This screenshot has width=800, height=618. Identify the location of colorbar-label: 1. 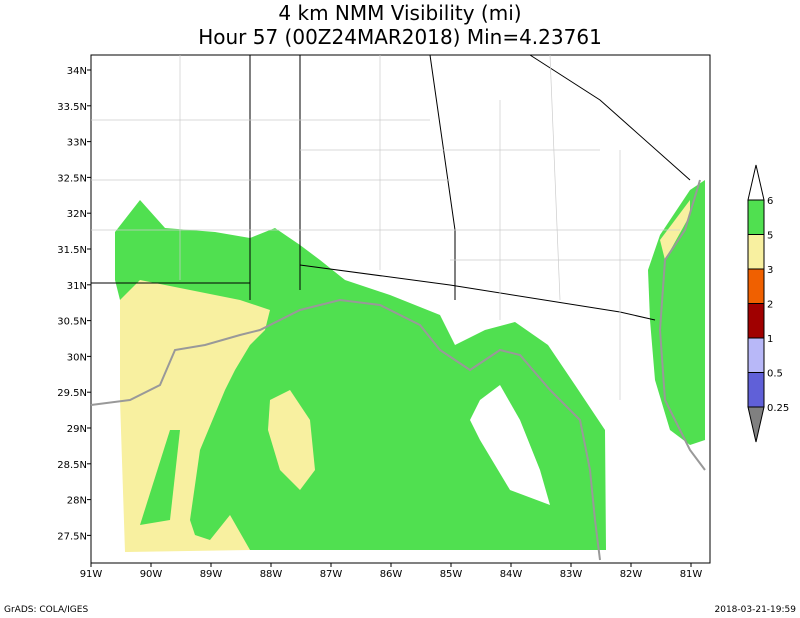
(770, 339).